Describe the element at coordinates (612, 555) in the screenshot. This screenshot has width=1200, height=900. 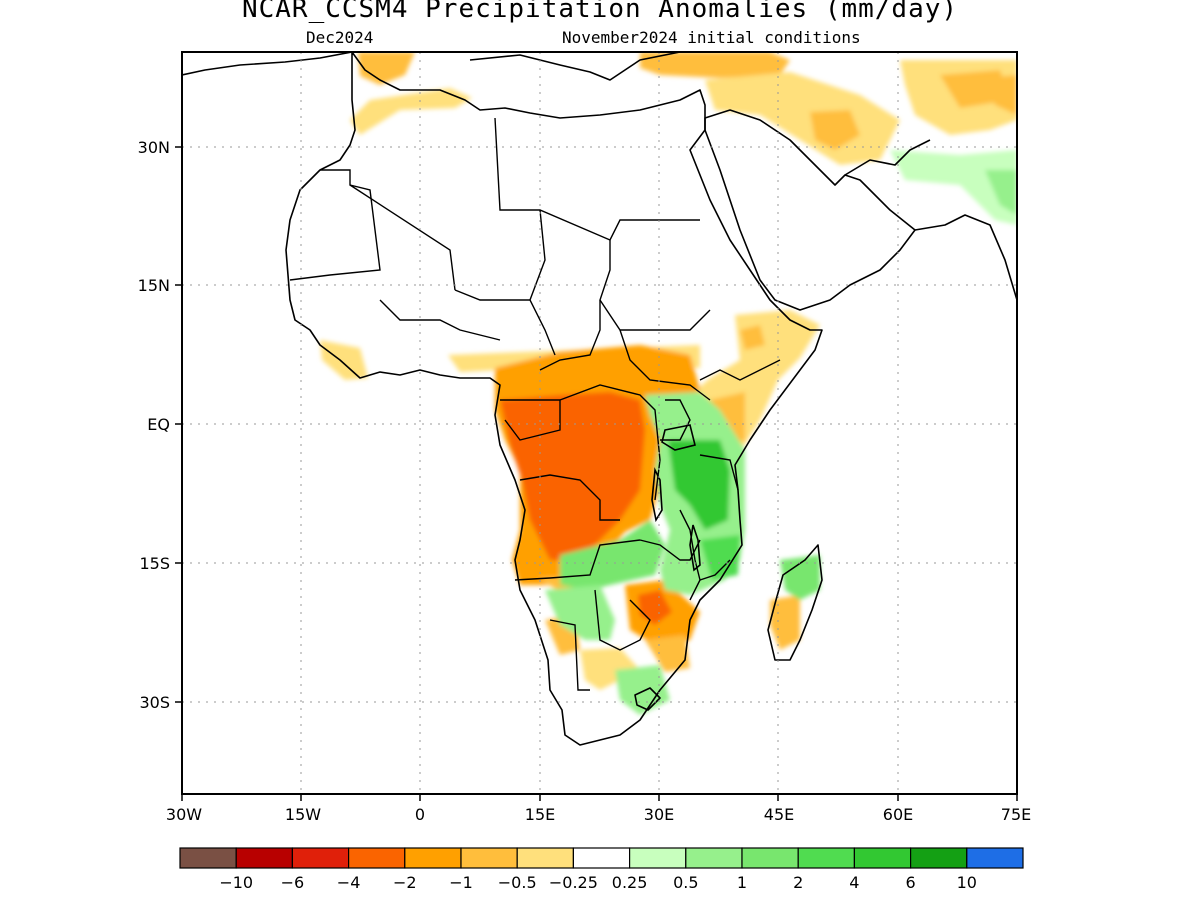
I see `anomaly-zambia` at that location.